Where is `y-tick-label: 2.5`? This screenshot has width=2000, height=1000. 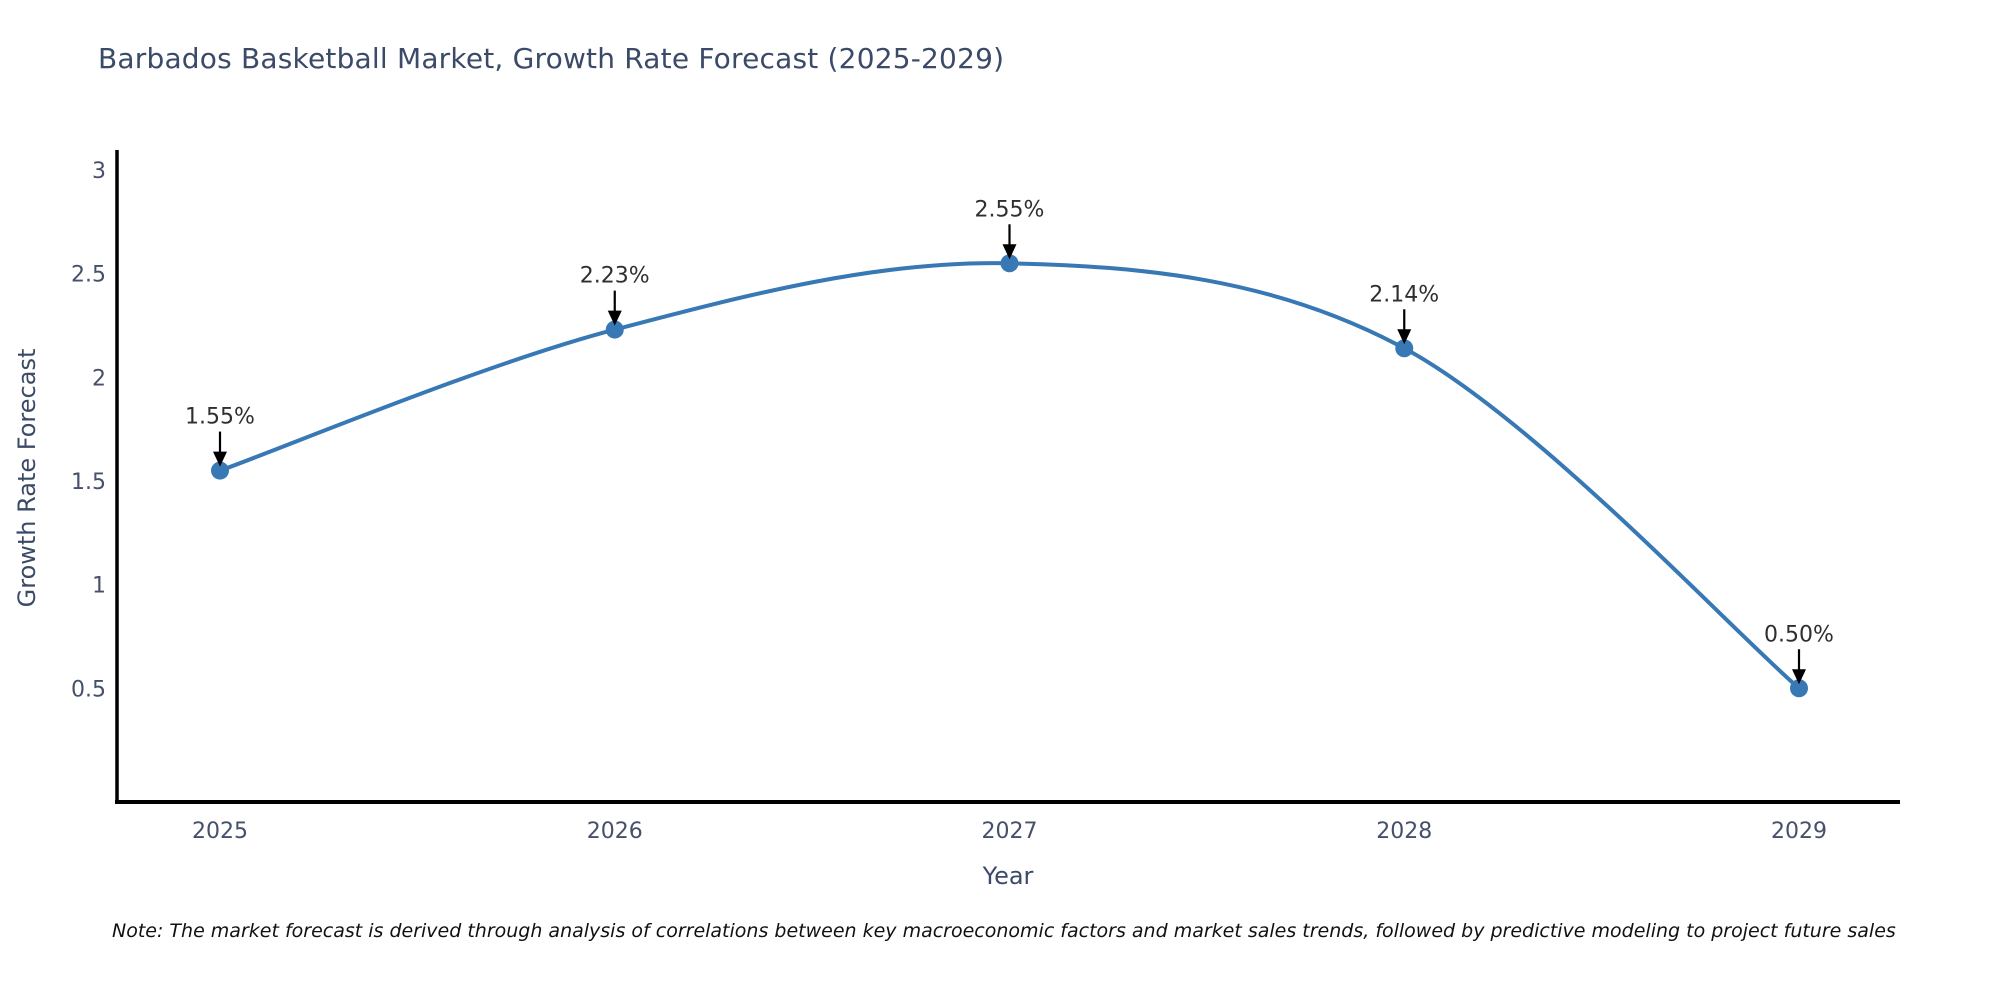
y-tick-label: 2.5 is located at coordinates (88, 275).